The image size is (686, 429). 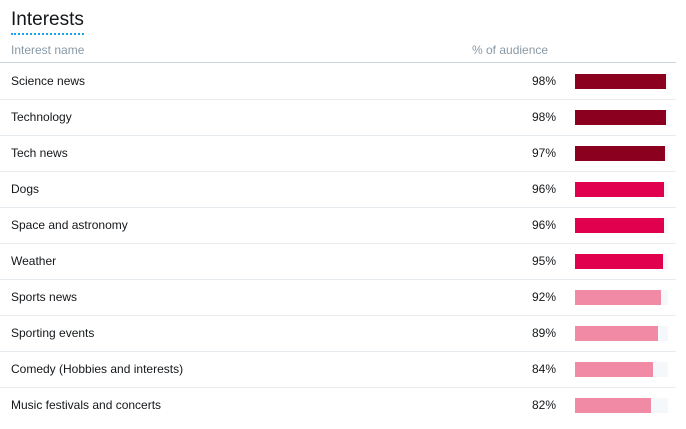 What do you see at coordinates (338, 334) in the screenshot?
I see `table-row: Sporting events 89%` at bounding box center [338, 334].